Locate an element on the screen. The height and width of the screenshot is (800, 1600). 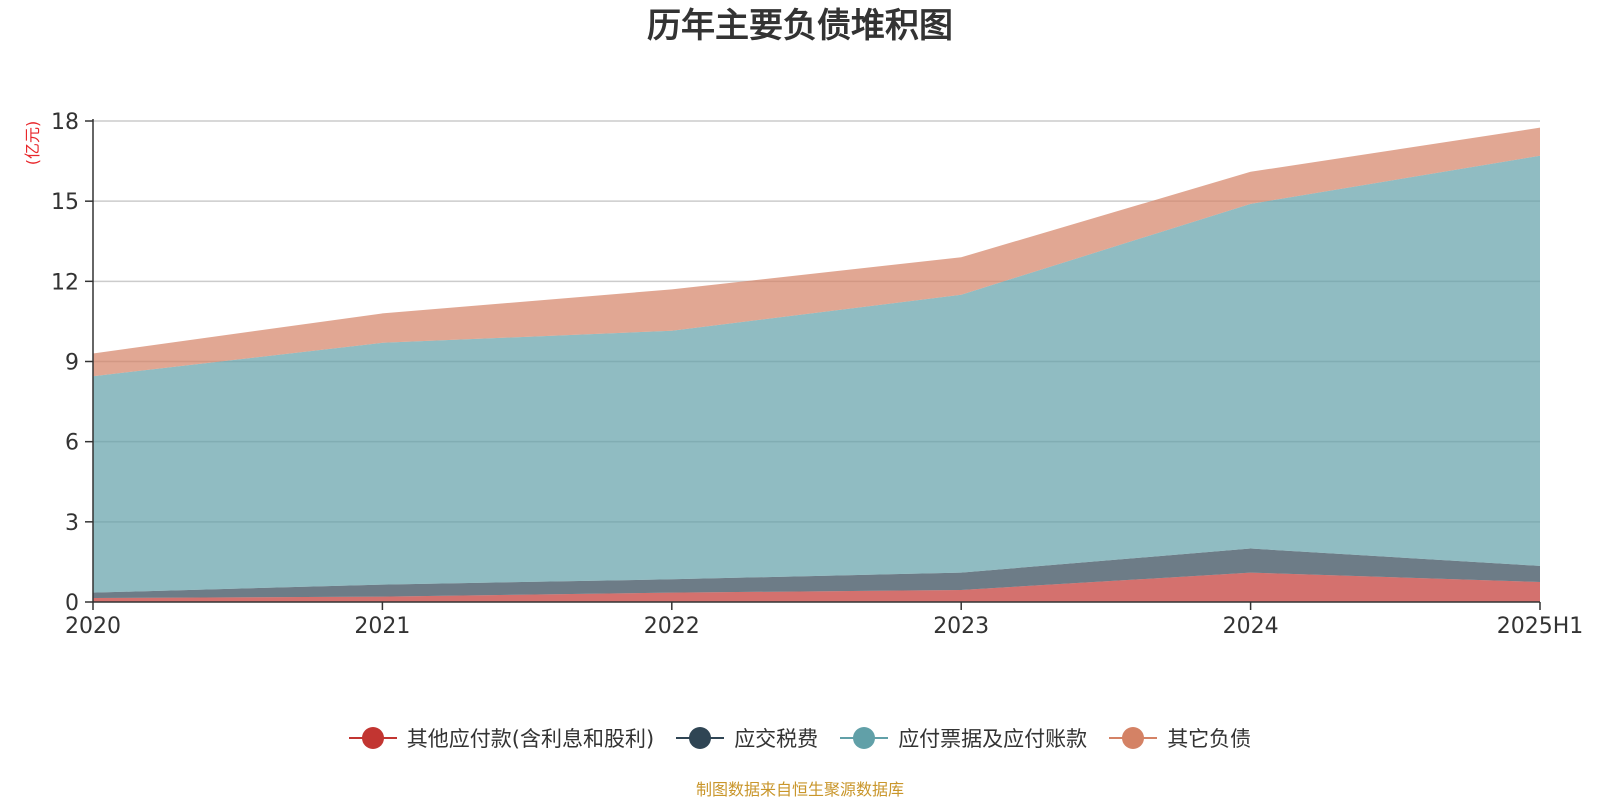
y-tick-label: 6 is located at coordinates (72, 443).